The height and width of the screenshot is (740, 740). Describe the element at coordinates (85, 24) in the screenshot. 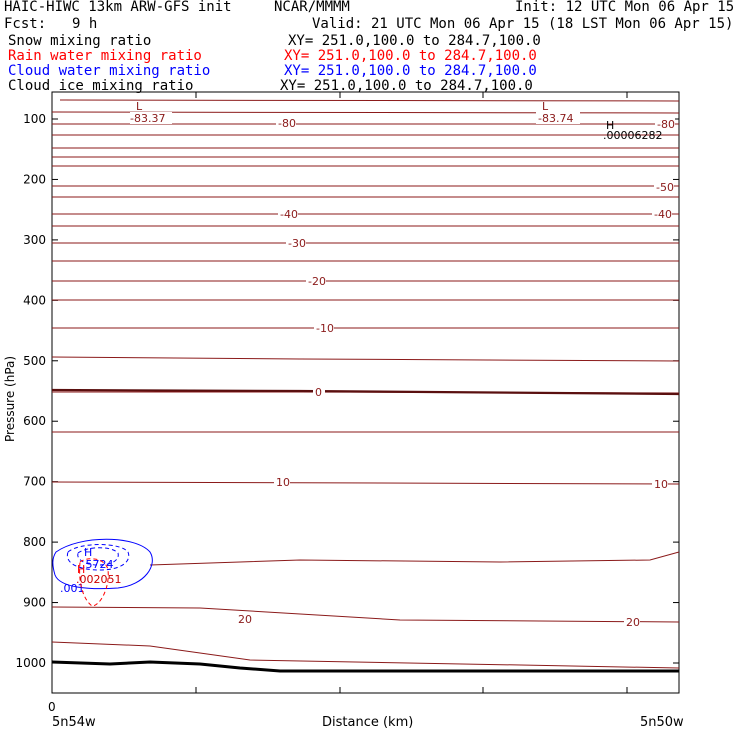

I see `fcst-value: 9 h` at that location.